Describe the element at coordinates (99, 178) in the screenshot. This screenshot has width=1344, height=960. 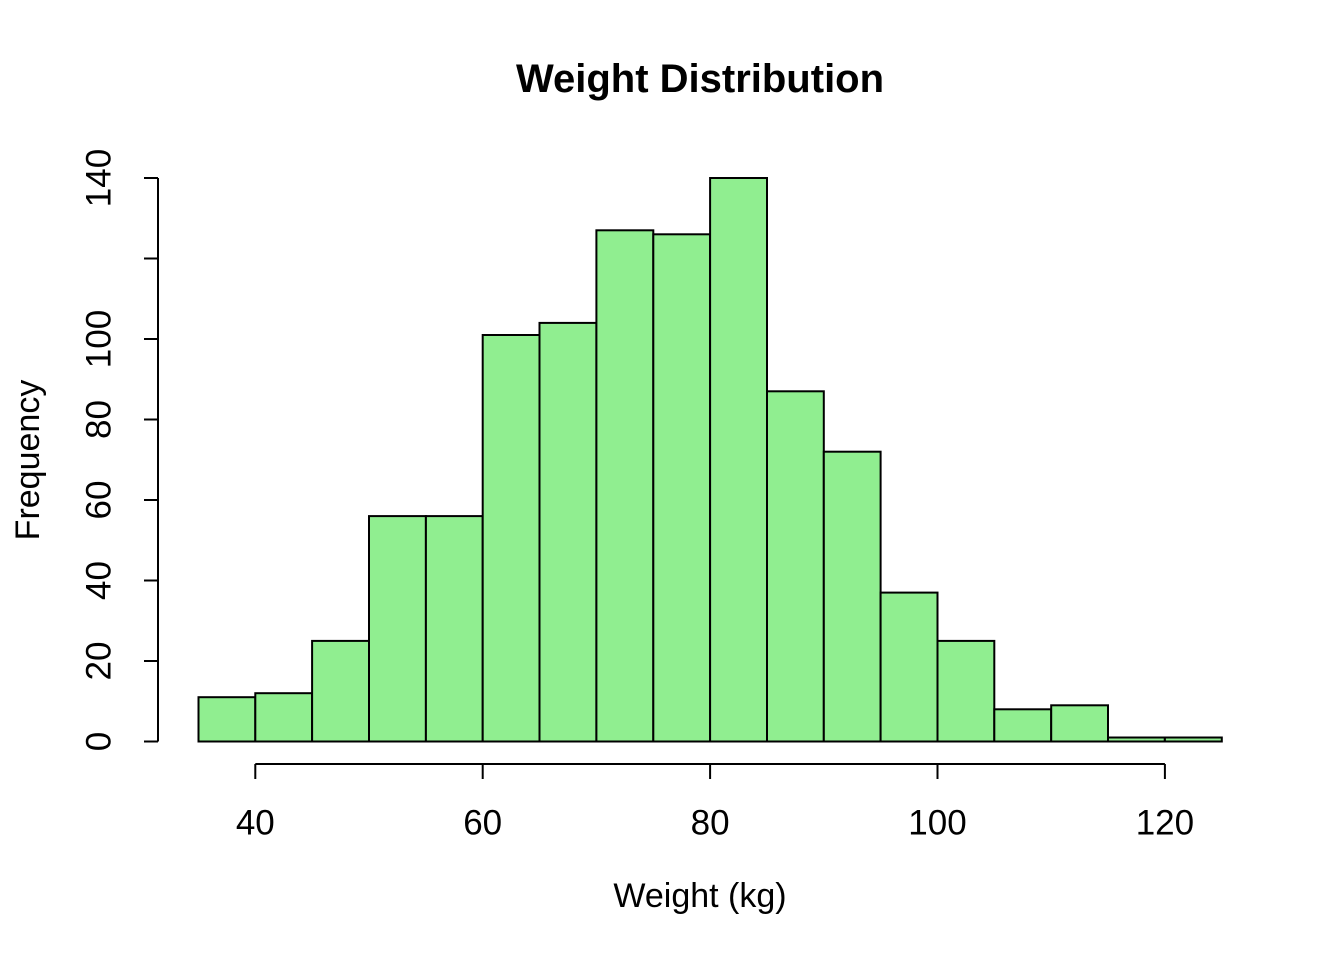
I see `y-tick-label: 140` at that location.